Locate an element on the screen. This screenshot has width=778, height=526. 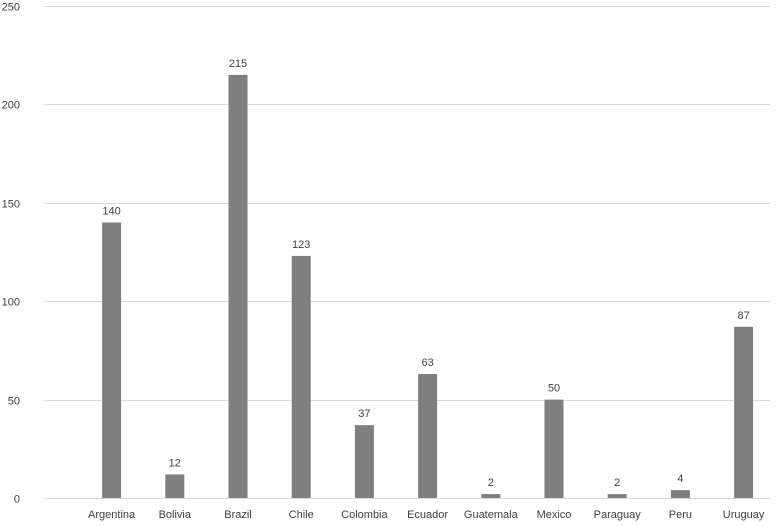
y-tick-label: 250 is located at coordinates (11, 8).